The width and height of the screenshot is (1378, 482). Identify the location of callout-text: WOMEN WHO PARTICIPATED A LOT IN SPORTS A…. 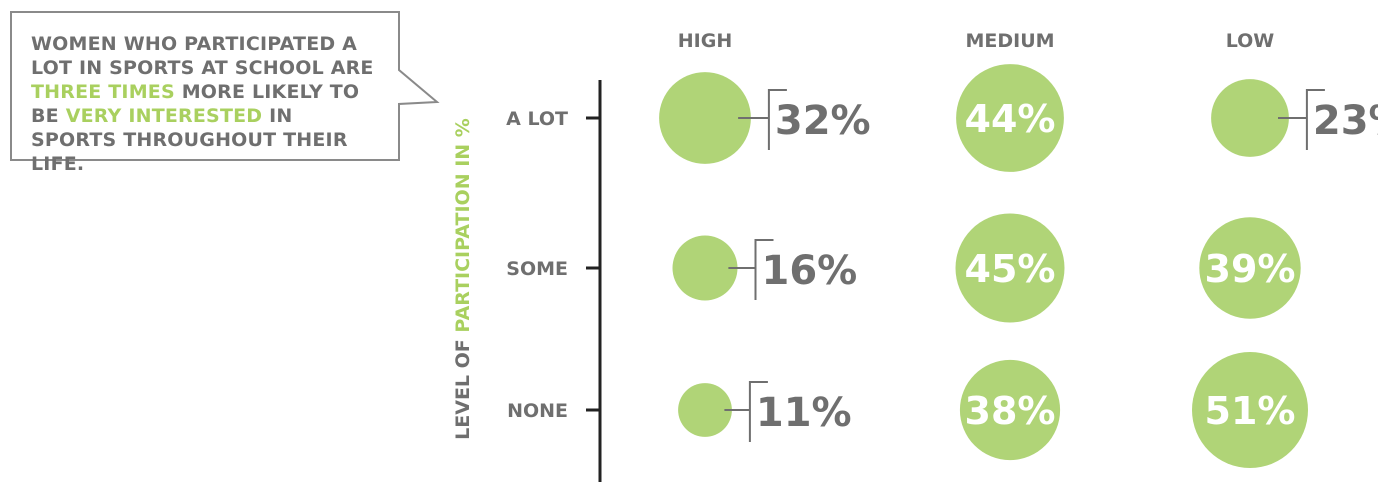
(205, 93).